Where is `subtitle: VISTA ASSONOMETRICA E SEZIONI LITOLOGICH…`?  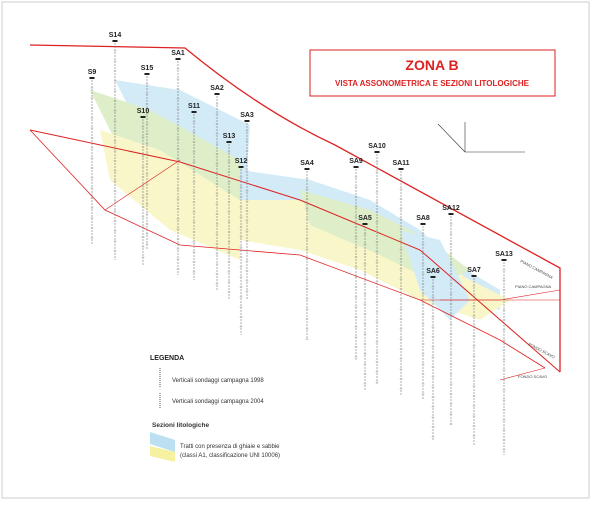
subtitle: VISTA ASSONOMETRICA E SEZIONI LITOLOGICH… is located at coordinates (432, 83).